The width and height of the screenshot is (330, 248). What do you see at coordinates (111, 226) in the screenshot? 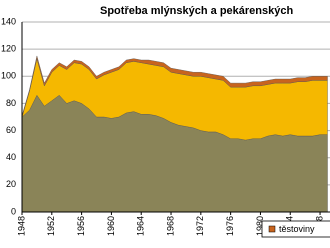
I see `x-tick-label: 1960` at bounding box center [111, 226].